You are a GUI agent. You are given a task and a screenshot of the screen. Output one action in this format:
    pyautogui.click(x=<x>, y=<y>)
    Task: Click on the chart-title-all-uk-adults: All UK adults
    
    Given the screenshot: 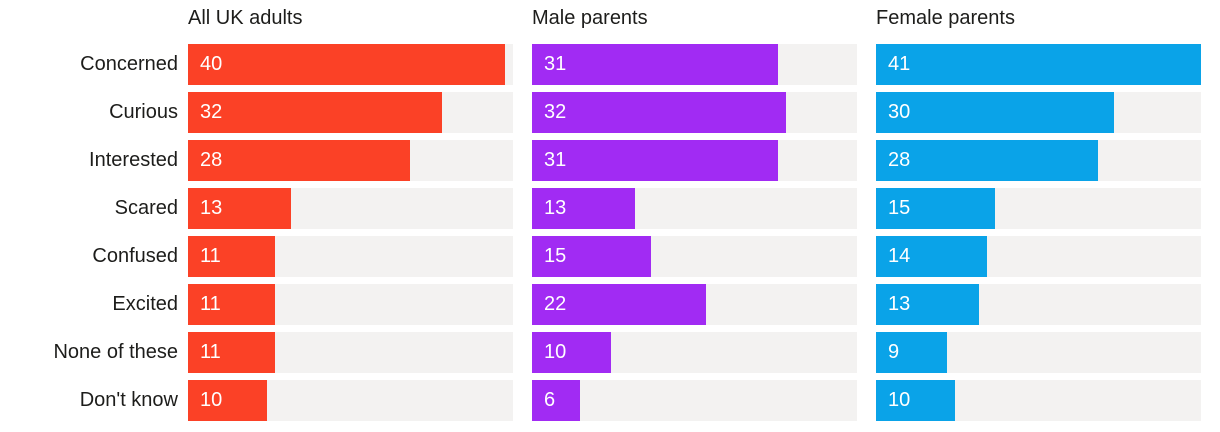 What is the action you would take?
    pyautogui.click(x=245, y=18)
    